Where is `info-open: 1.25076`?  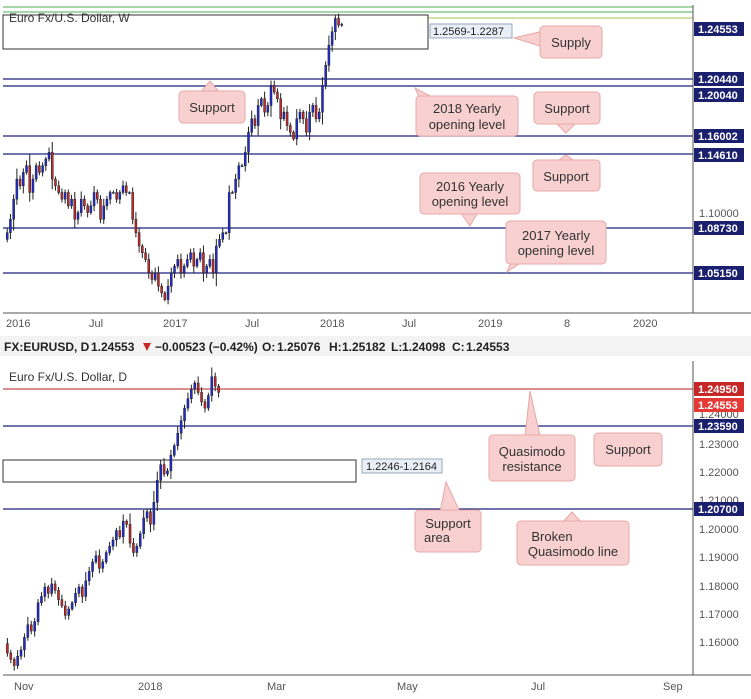 info-open: 1.25076 is located at coordinates (299, 347).